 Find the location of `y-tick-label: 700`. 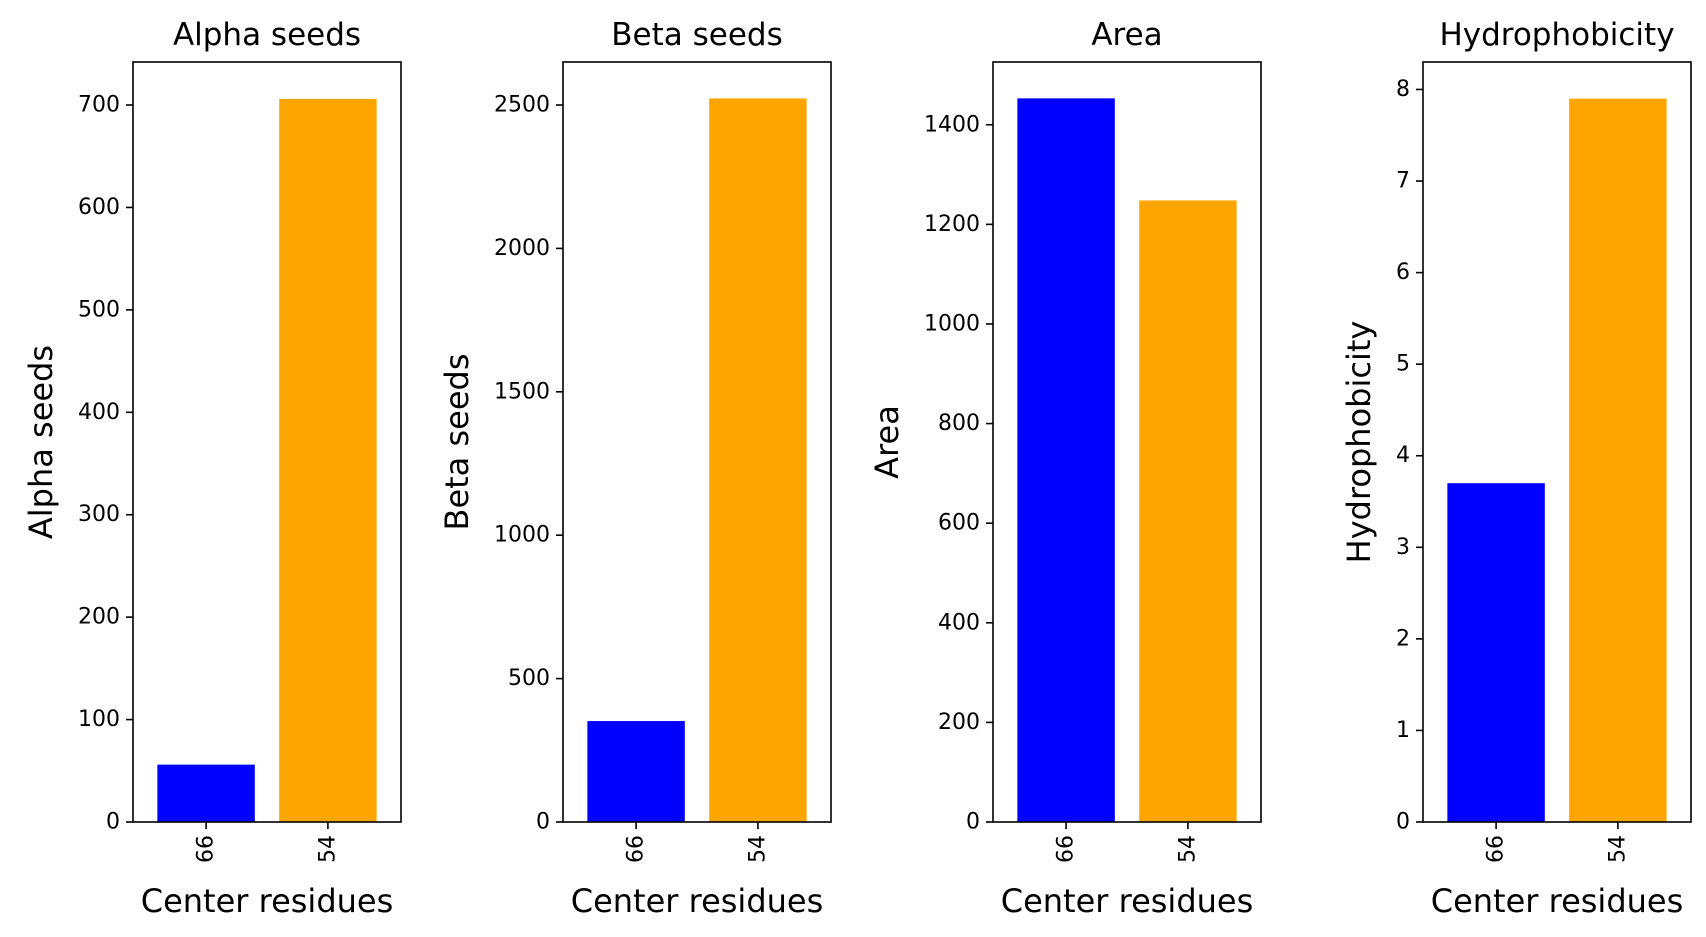

y-tick-label: 700 is located at coordinates (99, 105).